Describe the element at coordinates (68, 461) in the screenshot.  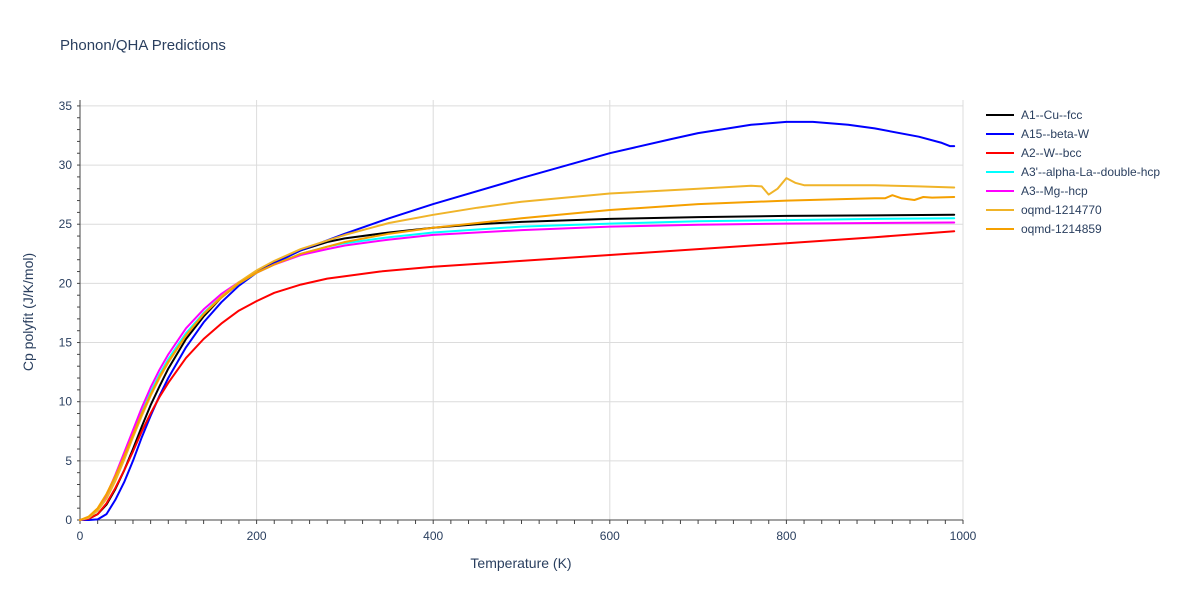
I see `y-tick-label: 5` at that location.